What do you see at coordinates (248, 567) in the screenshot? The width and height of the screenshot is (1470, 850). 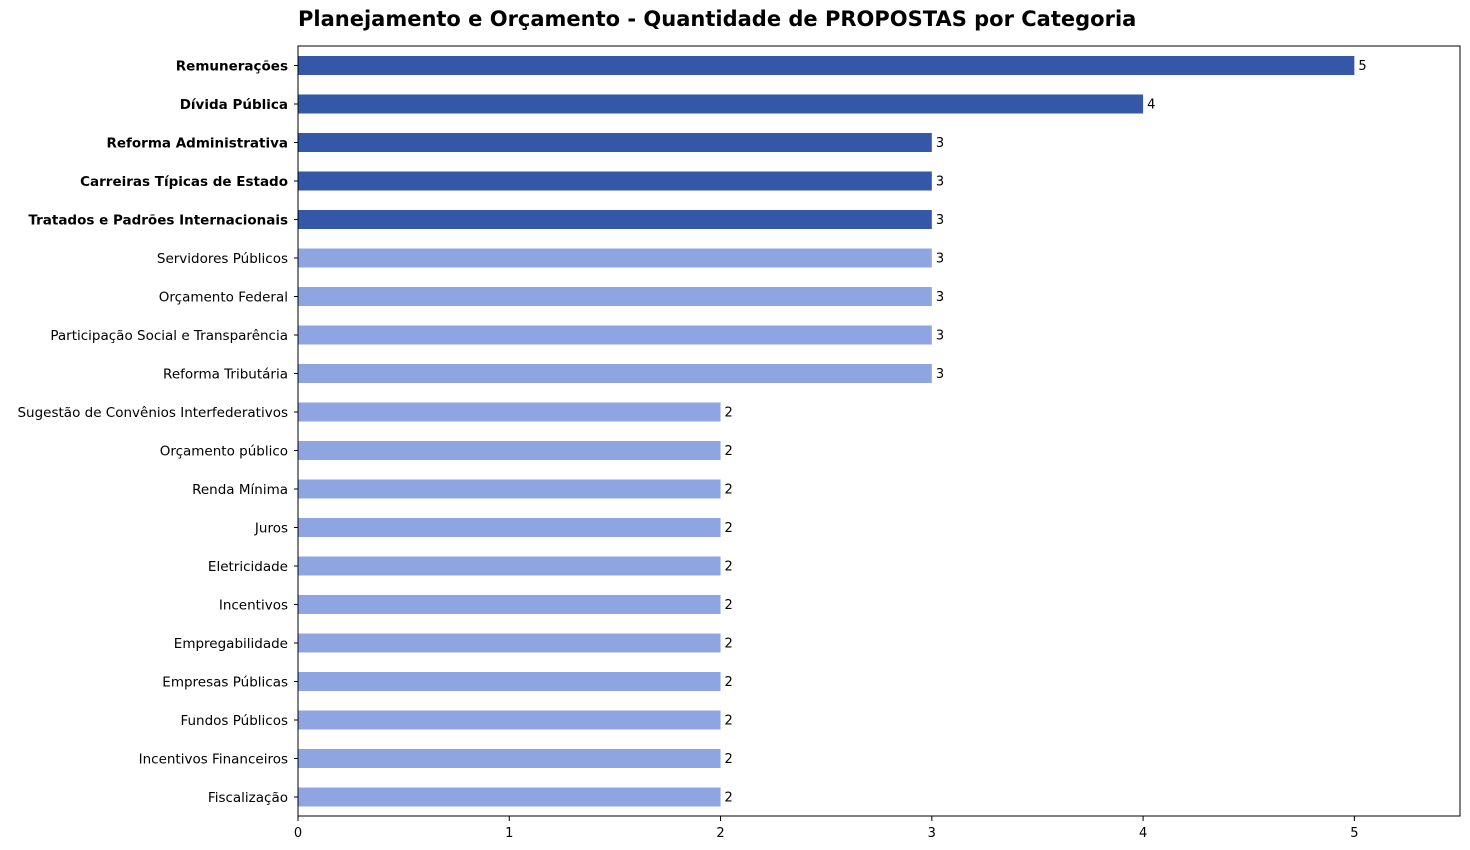 I see `category-label: Eletricidade` at bounding box center [248, 567].